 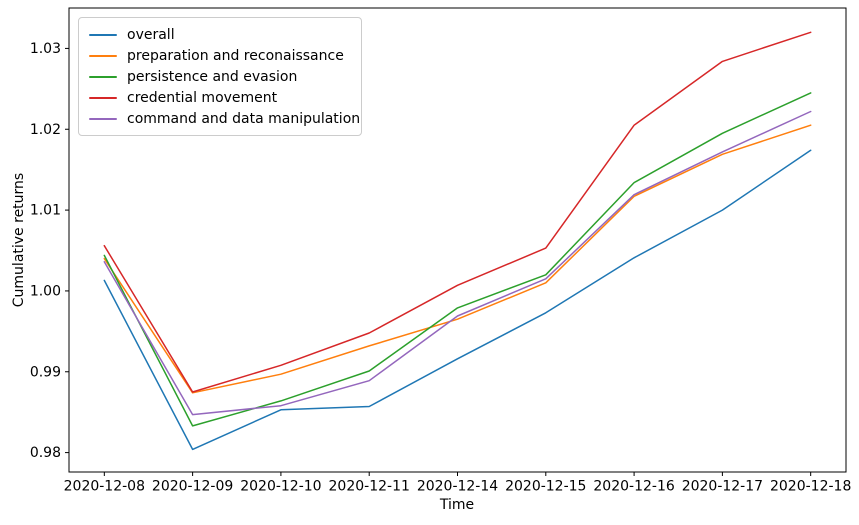 What do you see at coordinates (19, 240) in the screenshot?
I see `y-axis-label: Cumulative returns` at bounding box center [19, 240].